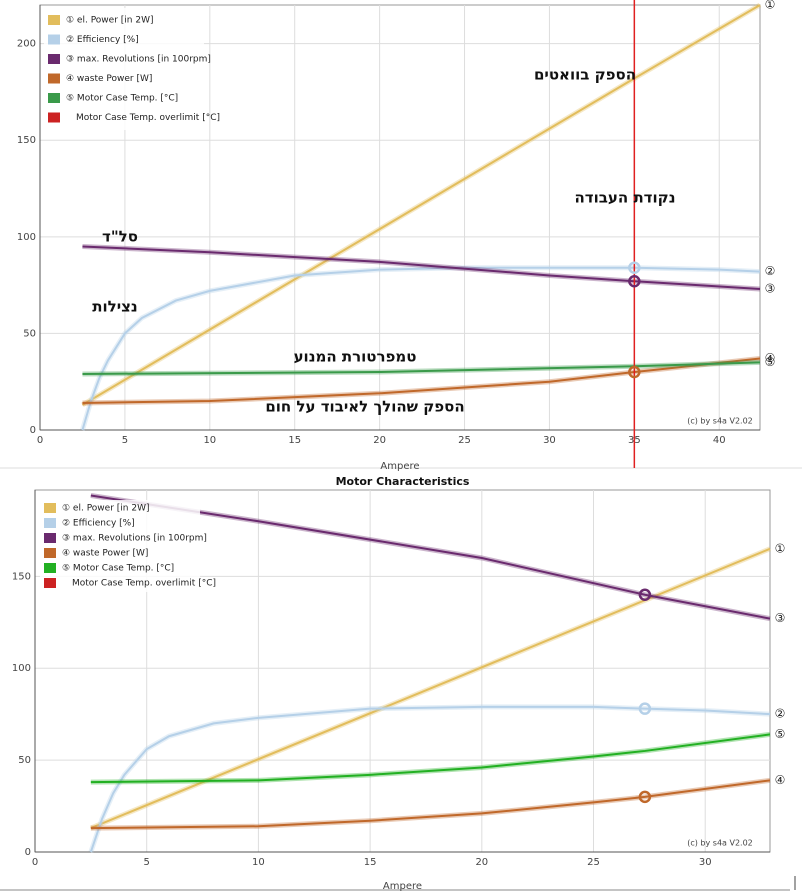 Image resolution: width=802 pixels, height=892 pixels. I want to click on annotation: נצילות, so click(114, 307).